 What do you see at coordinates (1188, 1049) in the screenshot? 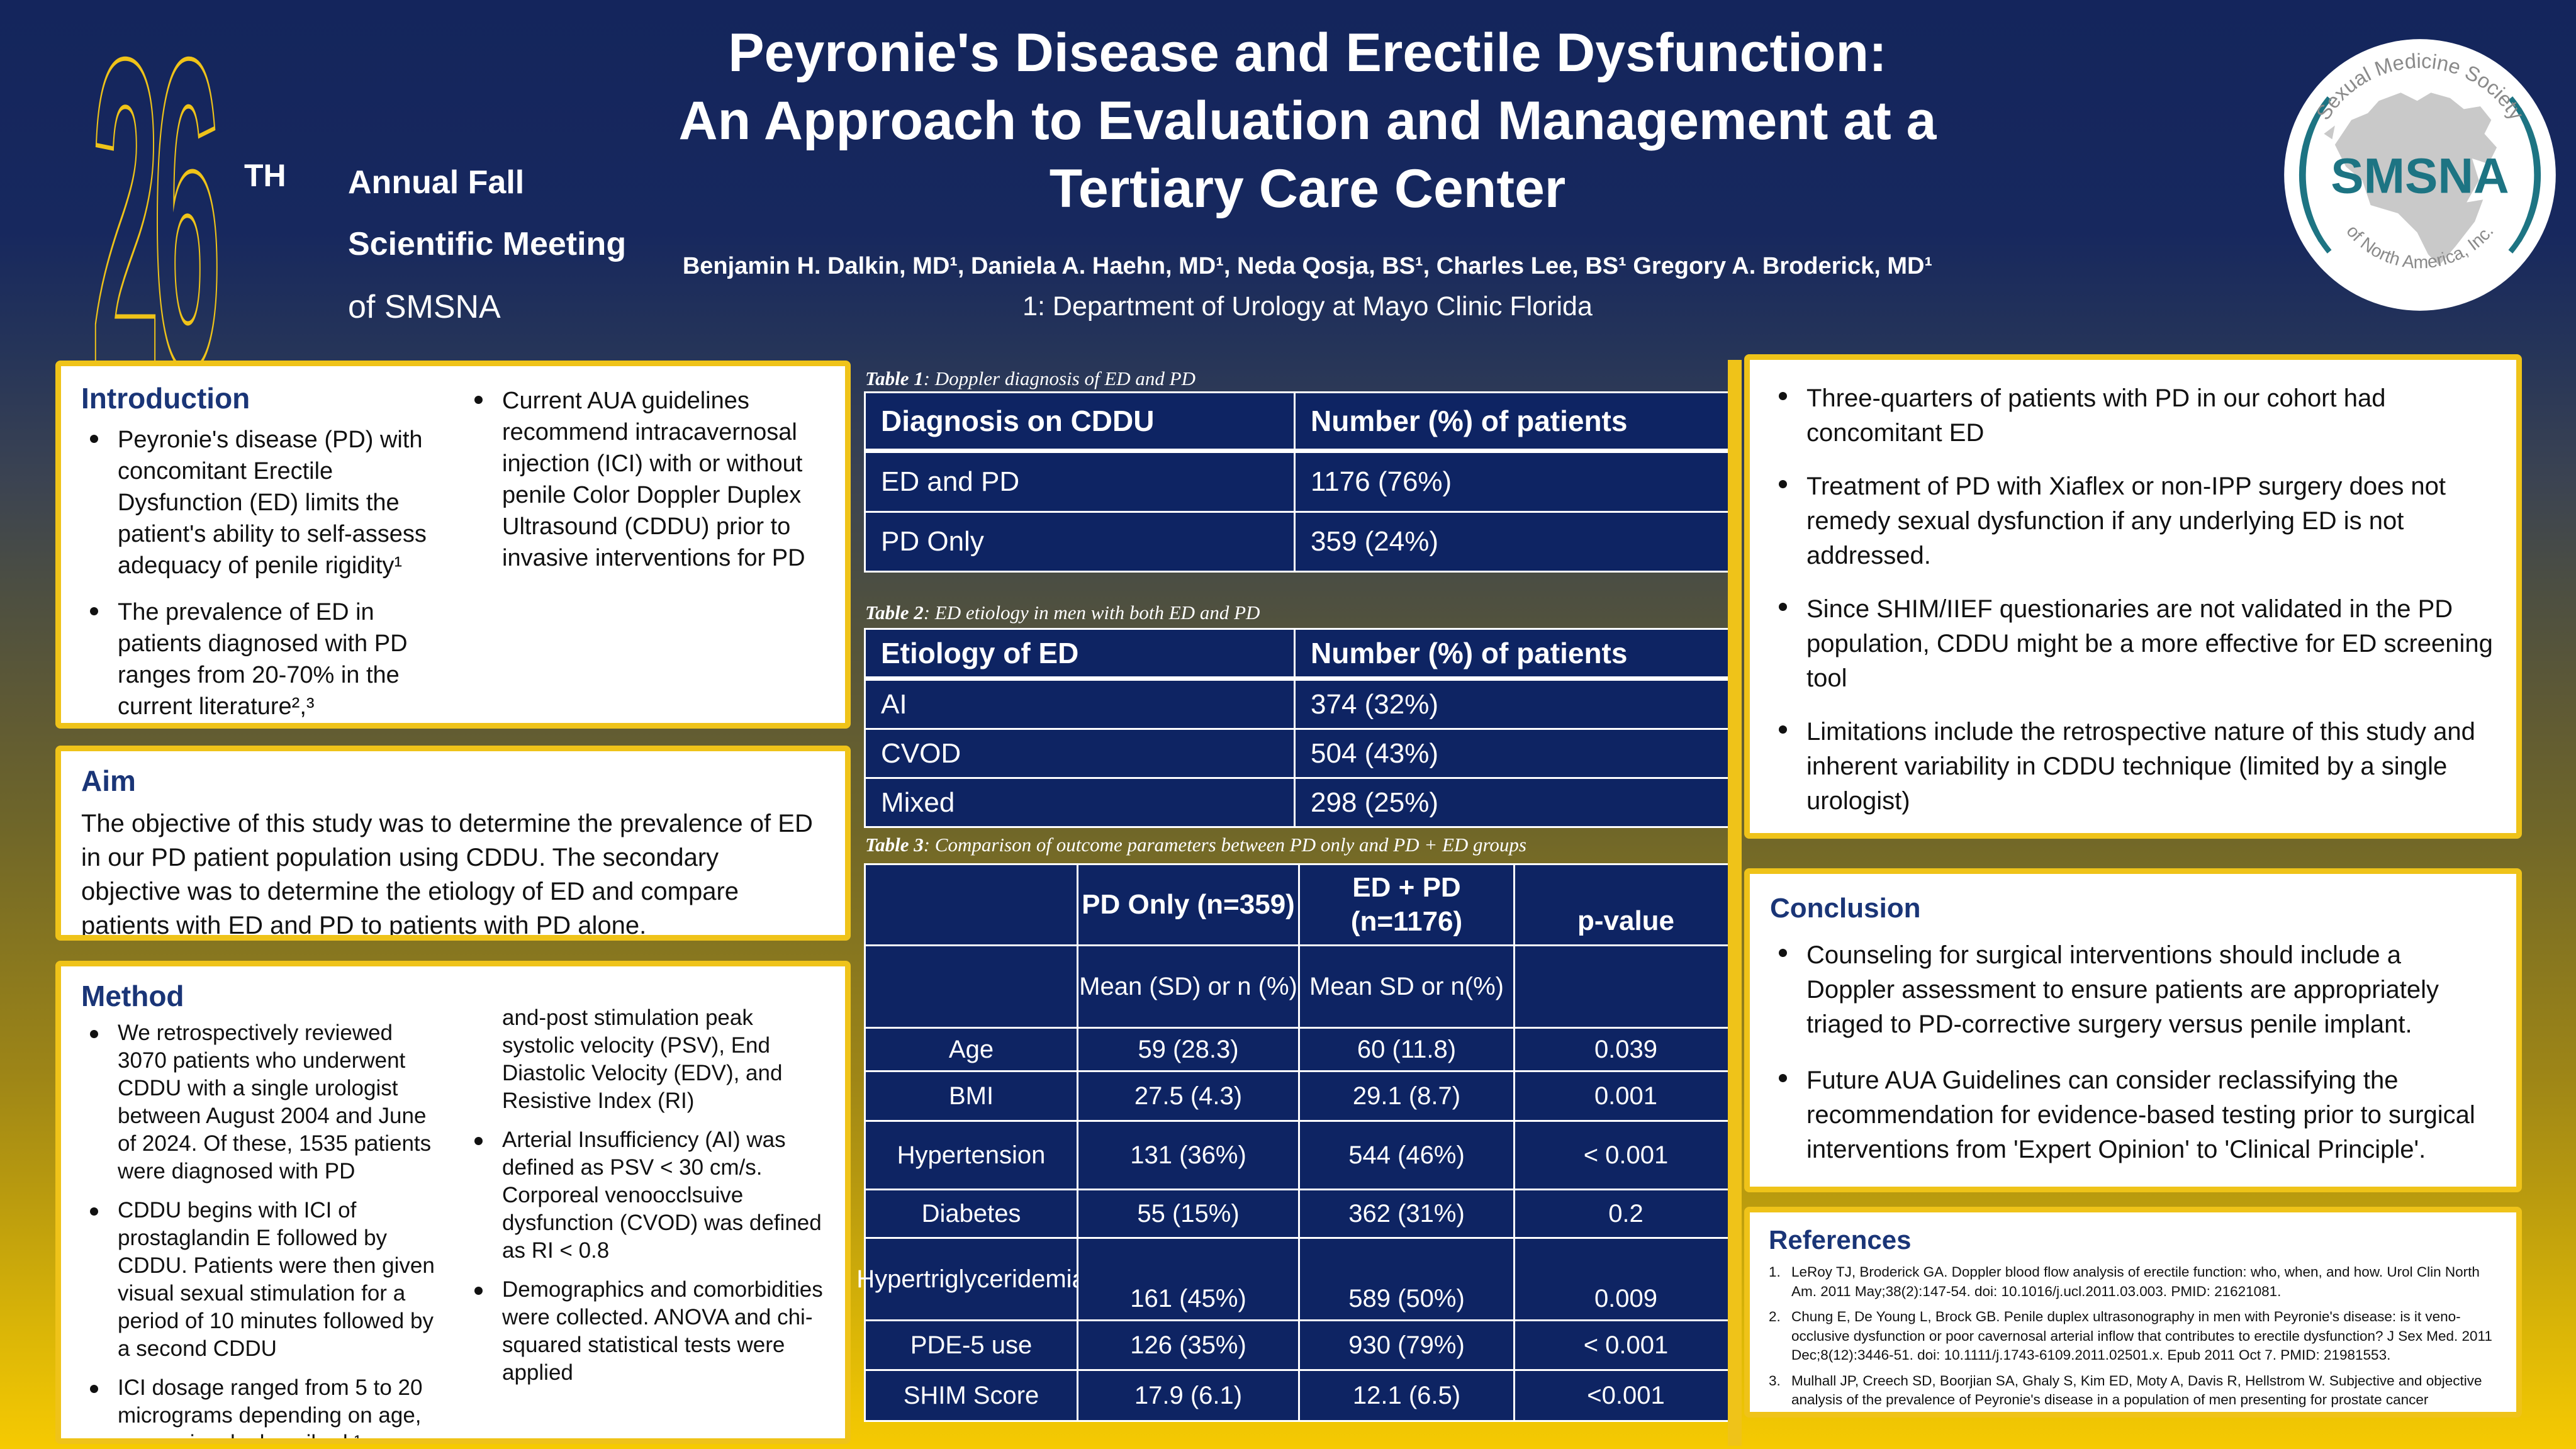
I see `table3-cell: 59 (28.3)` at bounding box center [1188, 1049].